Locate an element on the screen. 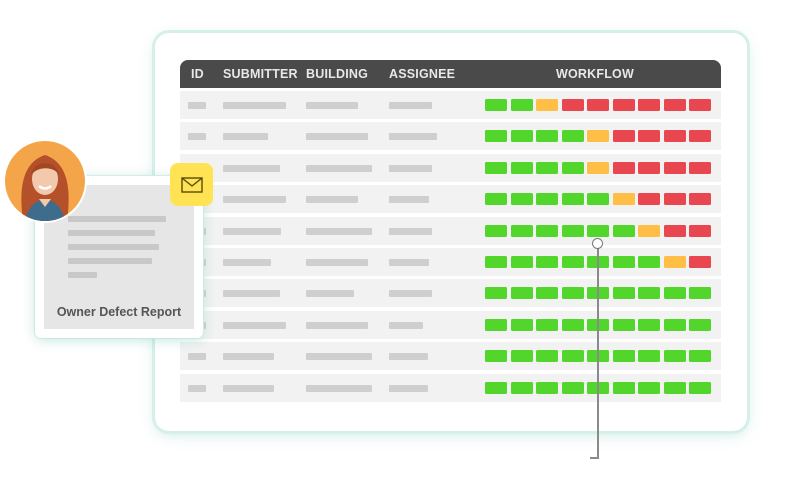  header-building: BUILDING is located at coordinates (337, 74).